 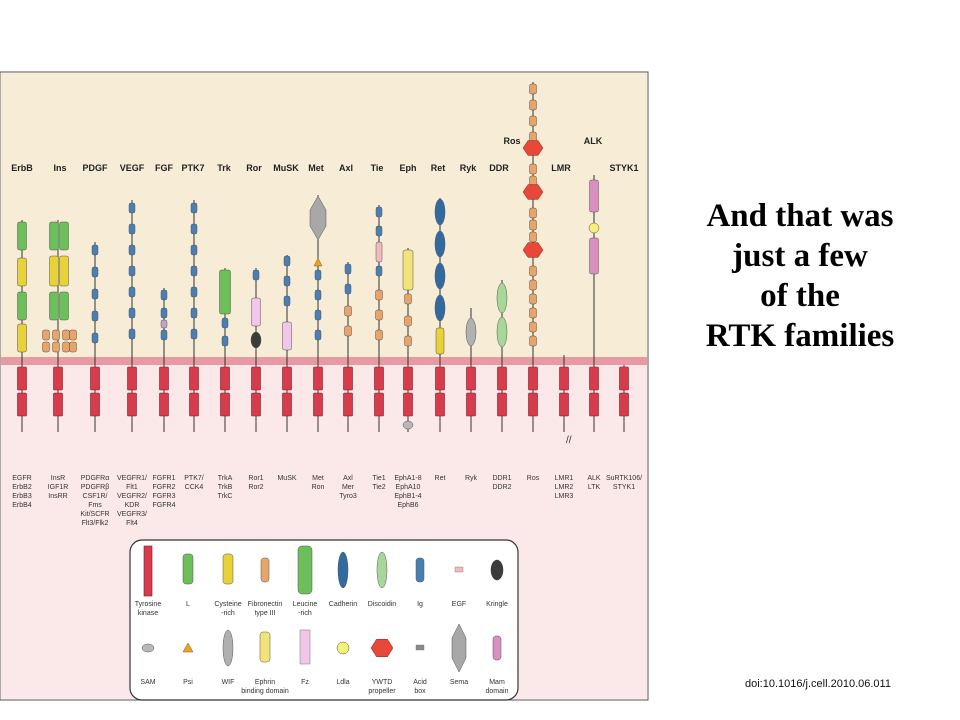 I want to click on legend-label: Cadherin, so click(x=343, y=604).